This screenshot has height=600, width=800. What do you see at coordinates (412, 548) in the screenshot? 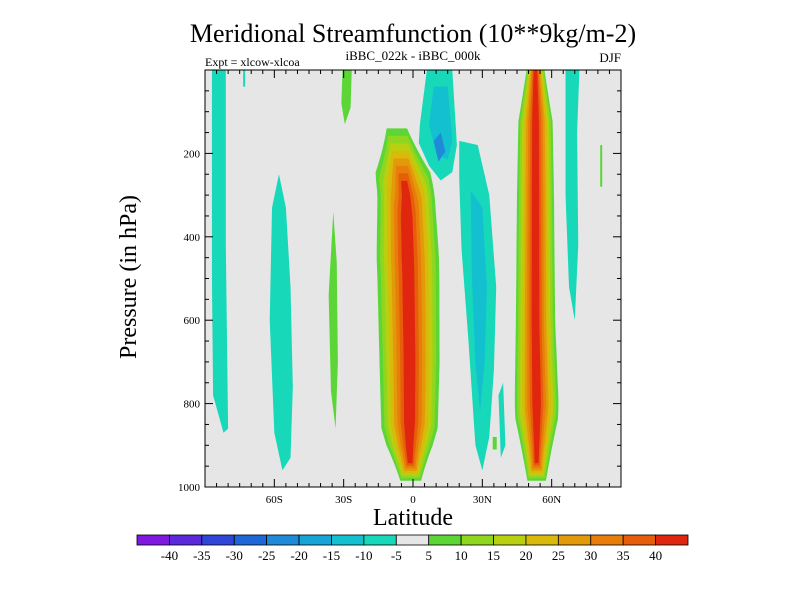
I see `colorbar: -40 -35 -30 -25 -20 -15 -10 -5 5 10 15 20 25 30 35 40` at bounding box center [412, 548].